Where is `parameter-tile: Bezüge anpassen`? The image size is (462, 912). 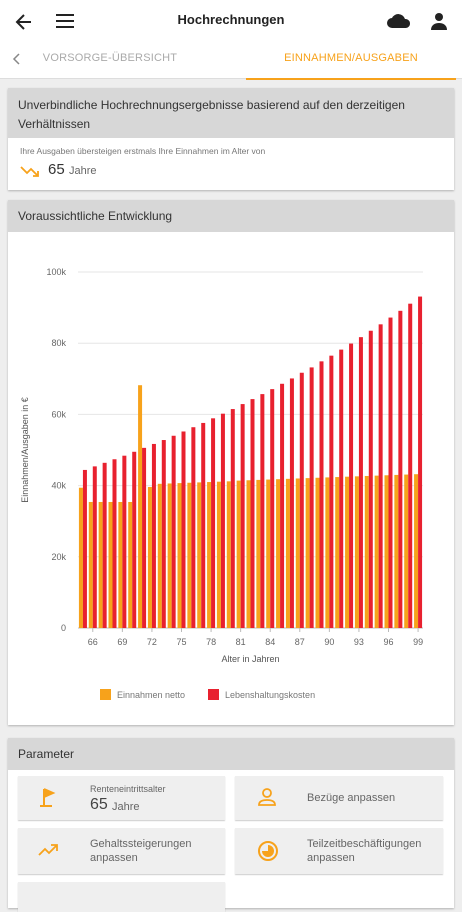 parameter-tile: Bezüge anpassen is located at coordinates (339, 798).